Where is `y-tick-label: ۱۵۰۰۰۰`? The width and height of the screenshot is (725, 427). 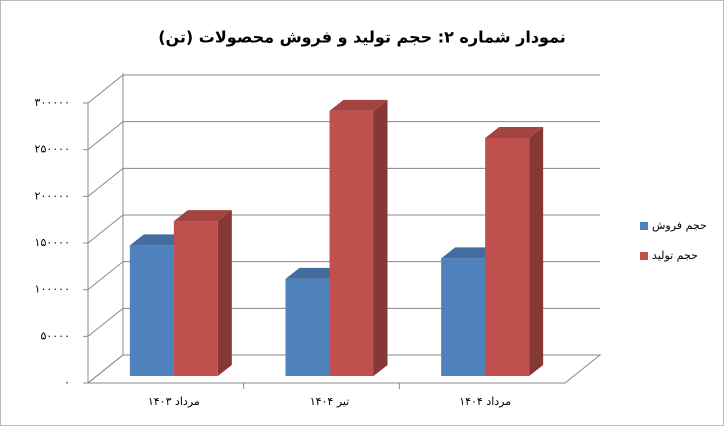 y-tick-label: ۱۵۰۰۰۰ is located at coordinates (52, 242).